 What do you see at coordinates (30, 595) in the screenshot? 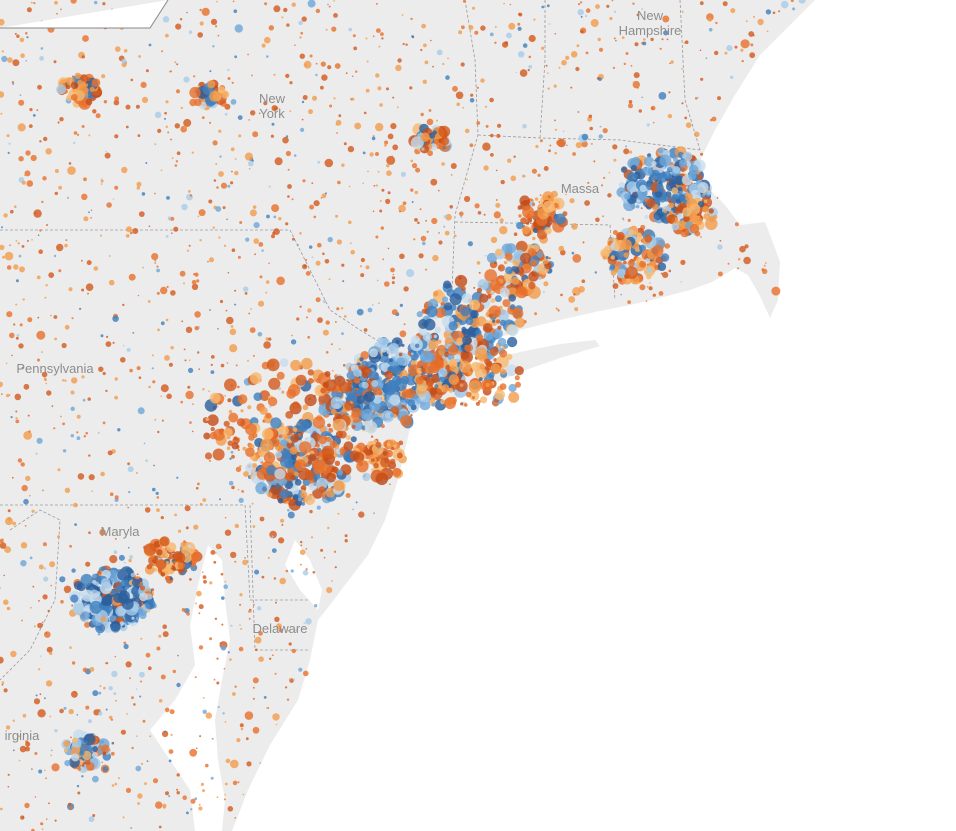
I see `border` at bounding box center [30, 595].